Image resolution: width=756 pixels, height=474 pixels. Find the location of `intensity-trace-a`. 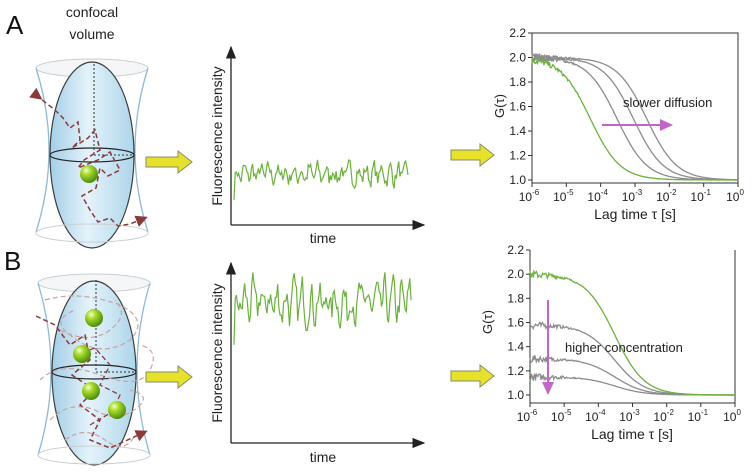

intensity-trace-a is located at coordinates (321, 179).